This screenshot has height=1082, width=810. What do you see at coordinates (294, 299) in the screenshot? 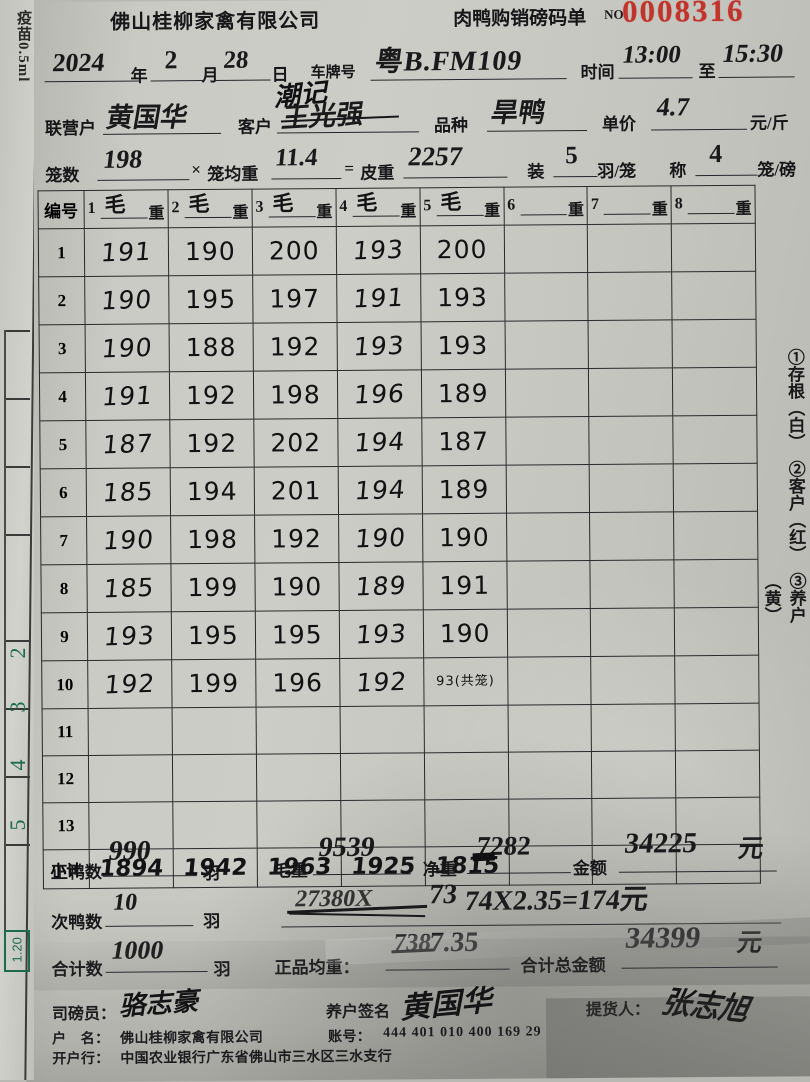
I see `weight-cell: 197` at bounding box center [294, 299].